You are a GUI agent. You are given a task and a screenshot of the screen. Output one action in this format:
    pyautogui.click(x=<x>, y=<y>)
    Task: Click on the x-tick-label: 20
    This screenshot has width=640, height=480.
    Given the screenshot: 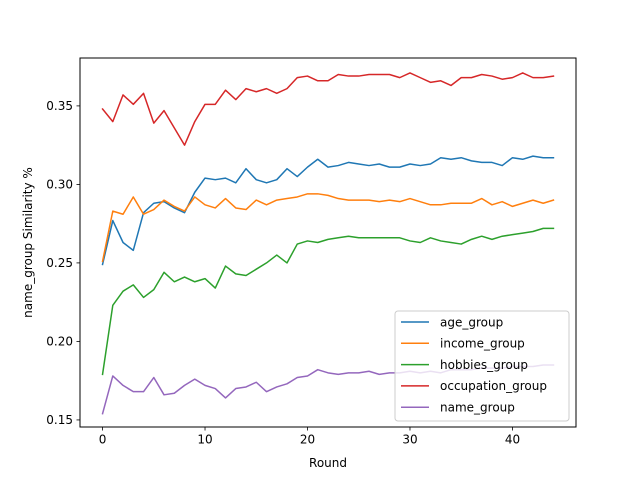 What is the action you would take?
    pyautogui.click(x=307, y=440)
    